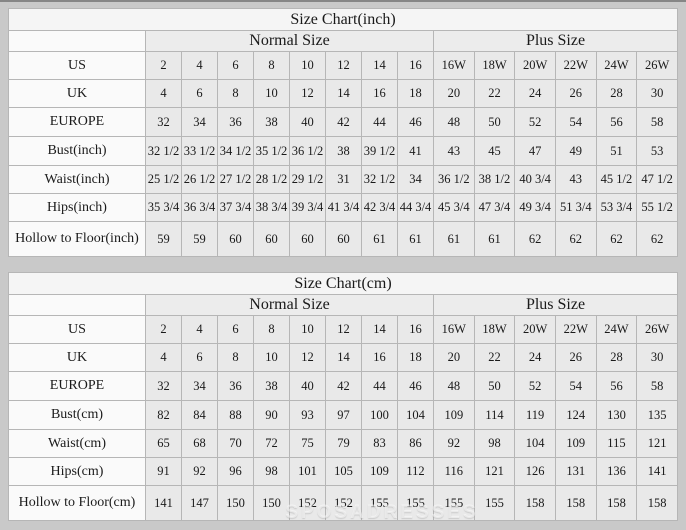 This screenshot has width=686, height=530. What do you see at coordinates (199, 207) in the screenshot?
I see `size-value-cell: 36 3/4` at bounding box center [199, 207].